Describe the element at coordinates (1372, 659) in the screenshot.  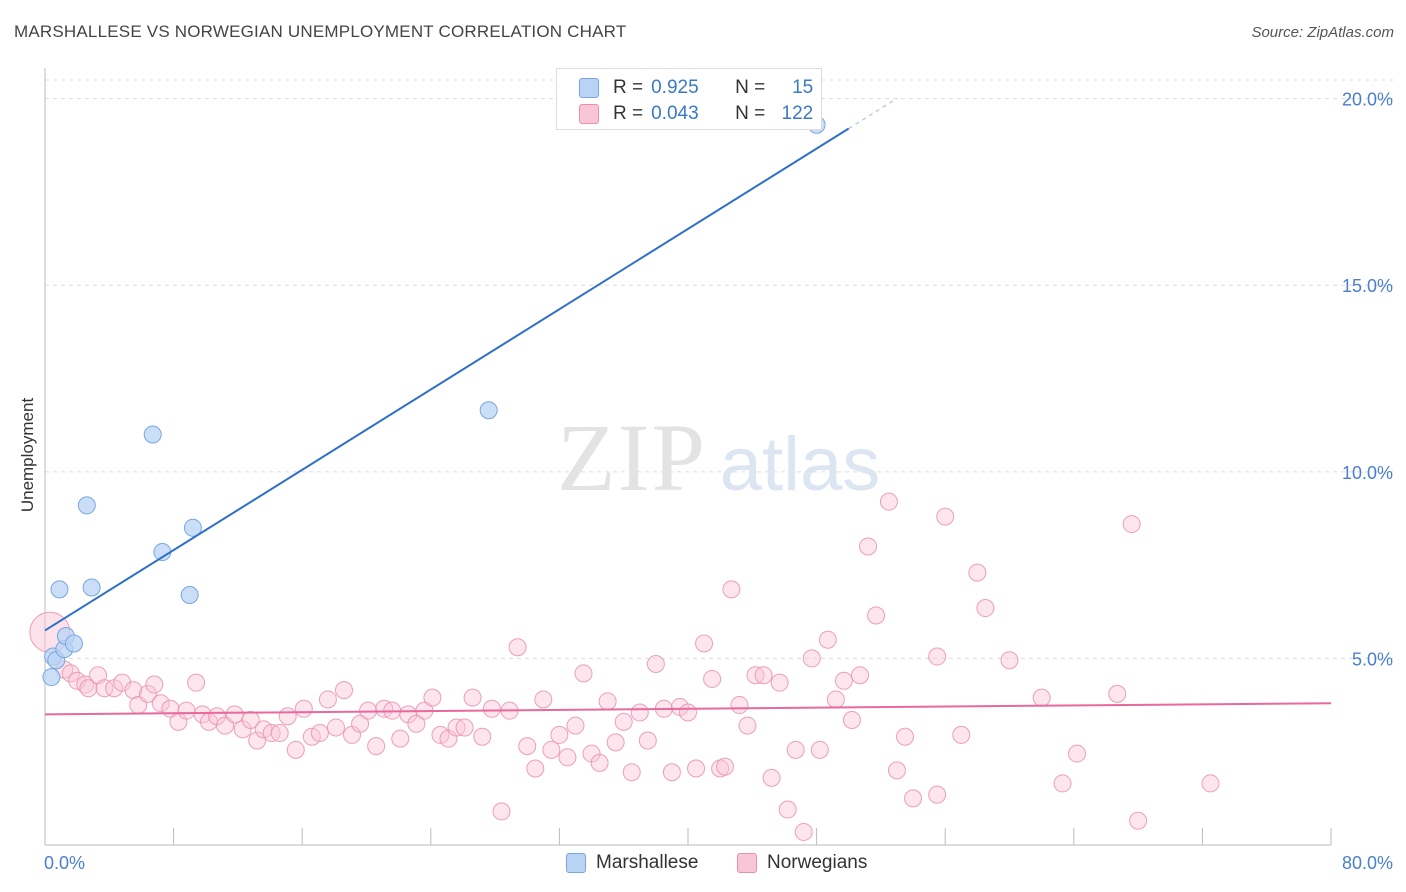
I see `y-tick-label: 5.0%` at that location.